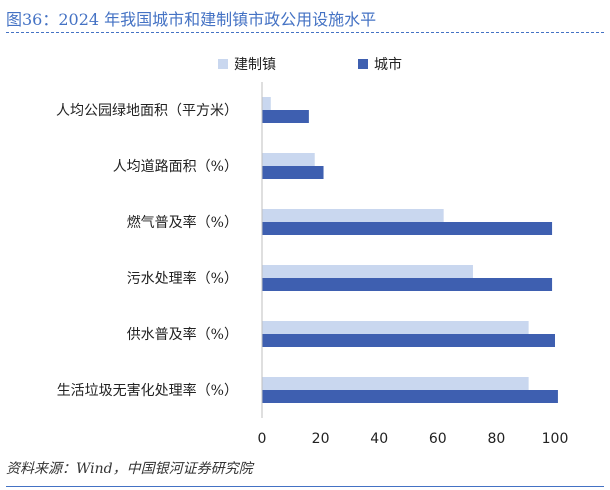 This screenshot has width=610, height=490. I want to click on legend-label-city: 城市, so click(388, 64).